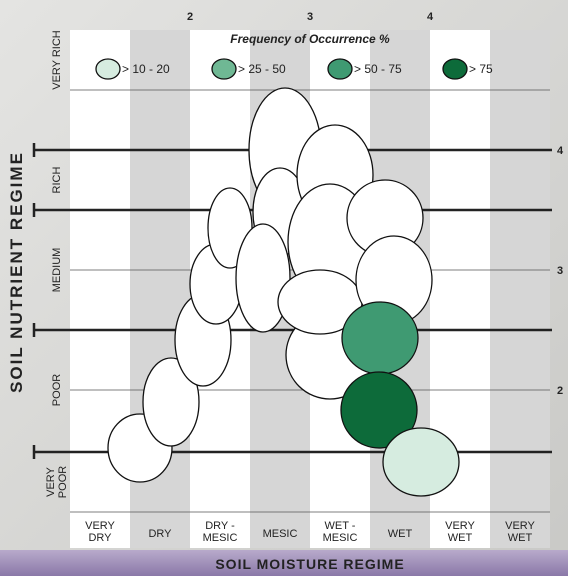  What do you see at coordinates (51, 481) in the screenshot?
I see `row-label: VERY` at bounding box center [51, 481].